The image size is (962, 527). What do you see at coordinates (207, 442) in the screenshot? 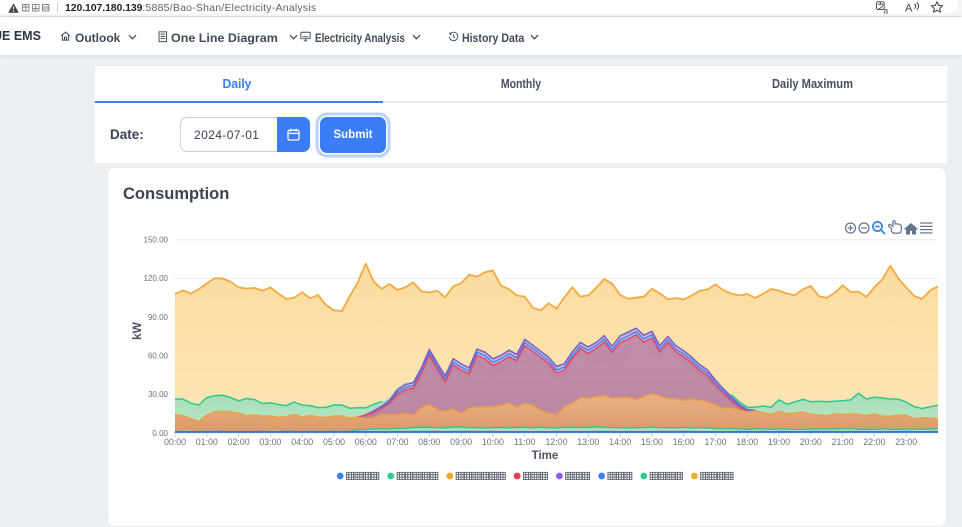
I see `svg-text: 01:00` at bounding box center [207, 442].